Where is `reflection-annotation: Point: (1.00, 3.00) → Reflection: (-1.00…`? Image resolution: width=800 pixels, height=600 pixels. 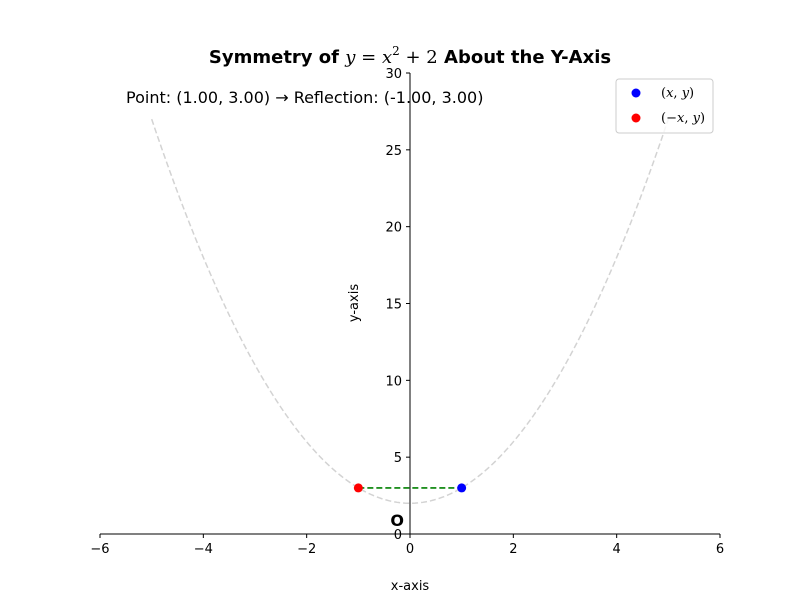
reflection-annotation: Point: (1.00, 3.00) → Reflection: (-1.00… is located at coordinates (304, 97).